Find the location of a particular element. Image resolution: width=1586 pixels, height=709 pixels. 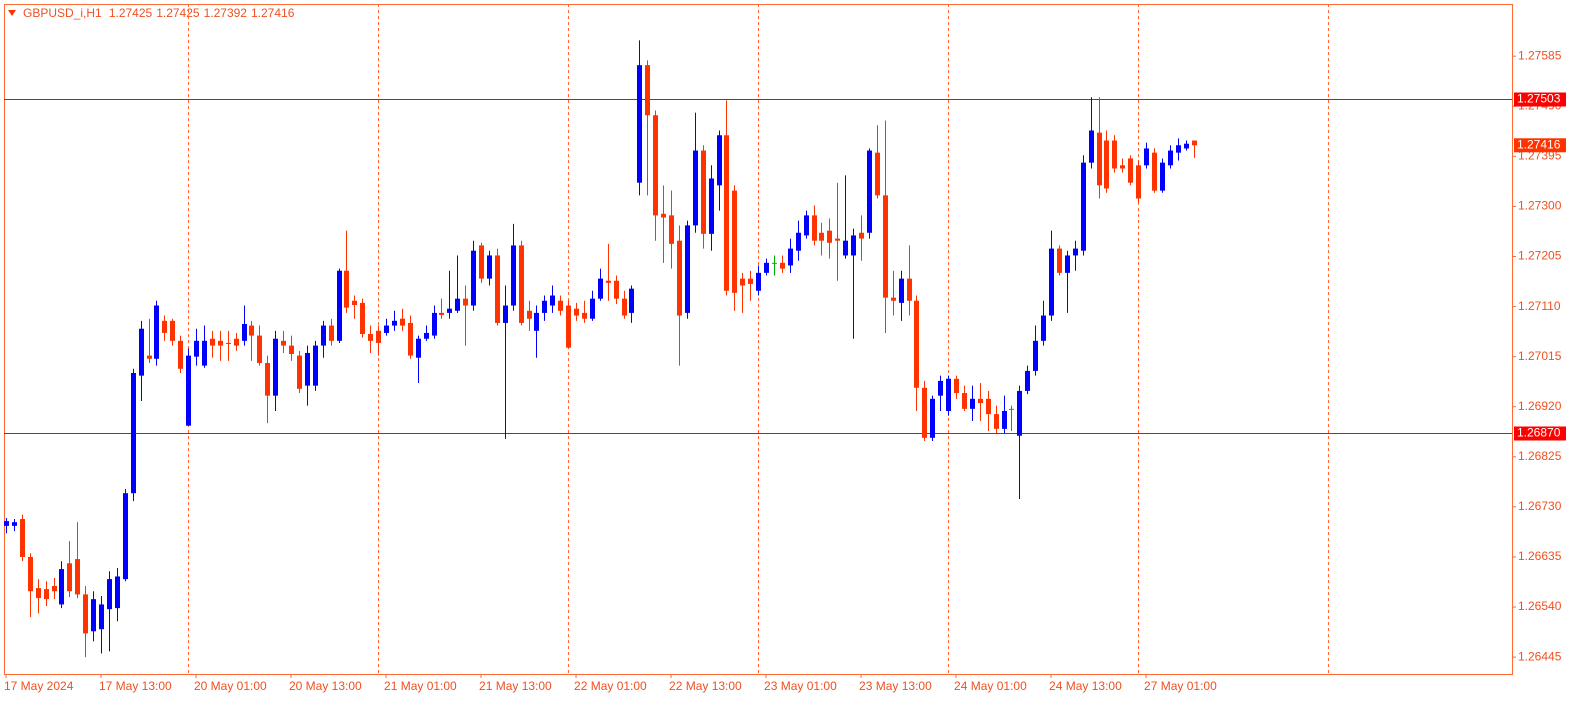

x-tick-label: 21 May 01:00 is located at coordinates (420, 686).